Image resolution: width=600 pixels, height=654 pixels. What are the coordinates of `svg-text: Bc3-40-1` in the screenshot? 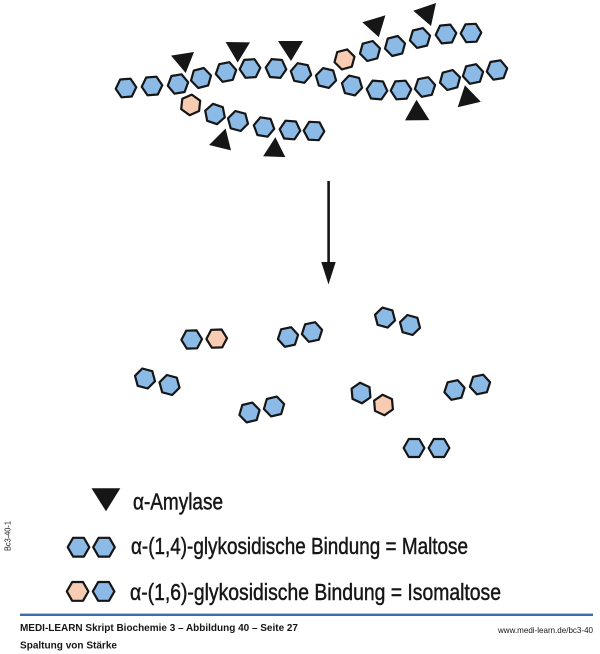 It's located at (8, 536).